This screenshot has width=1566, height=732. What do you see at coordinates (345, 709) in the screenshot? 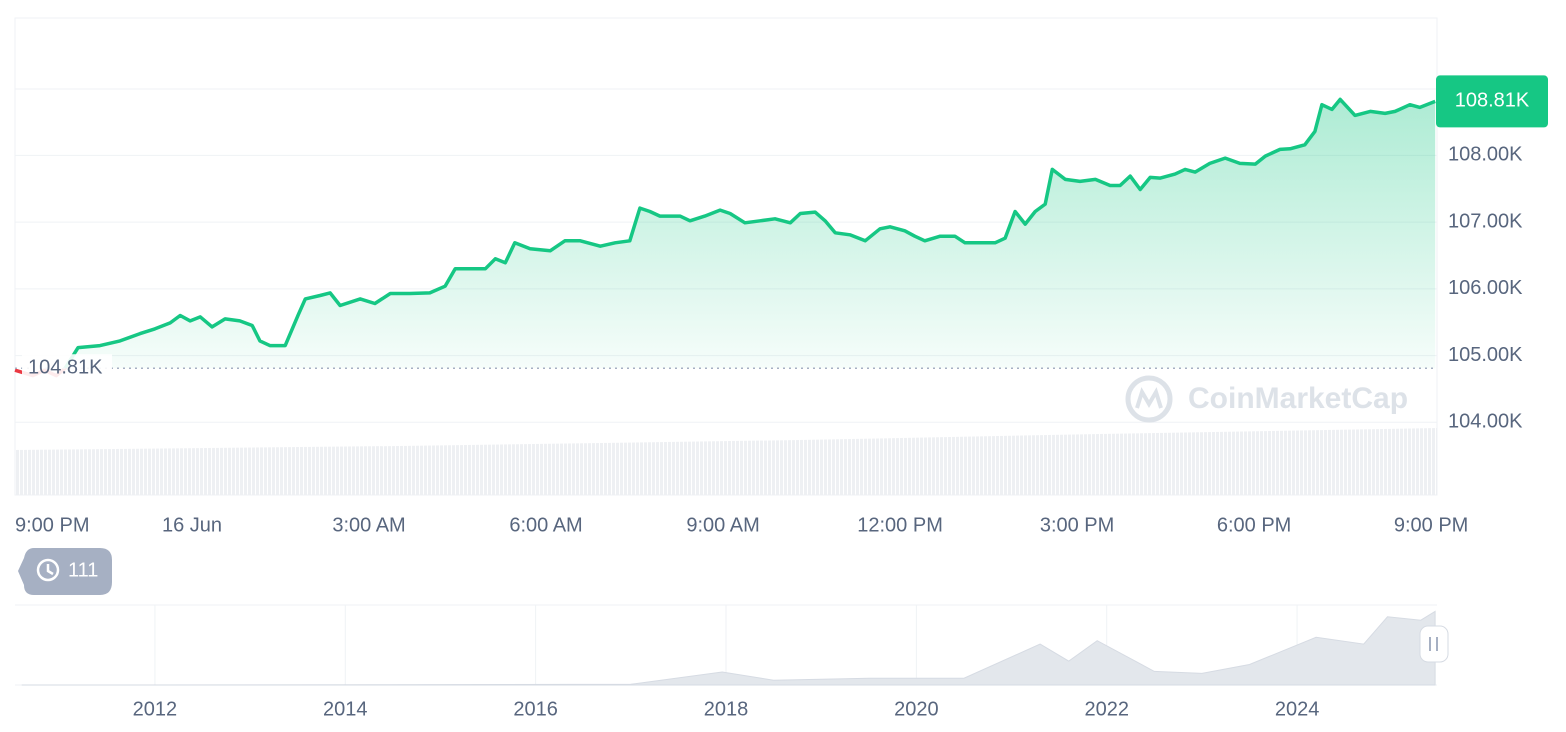
I see `nav-x-tick-label: 2014` at bounding box center [345, 709].